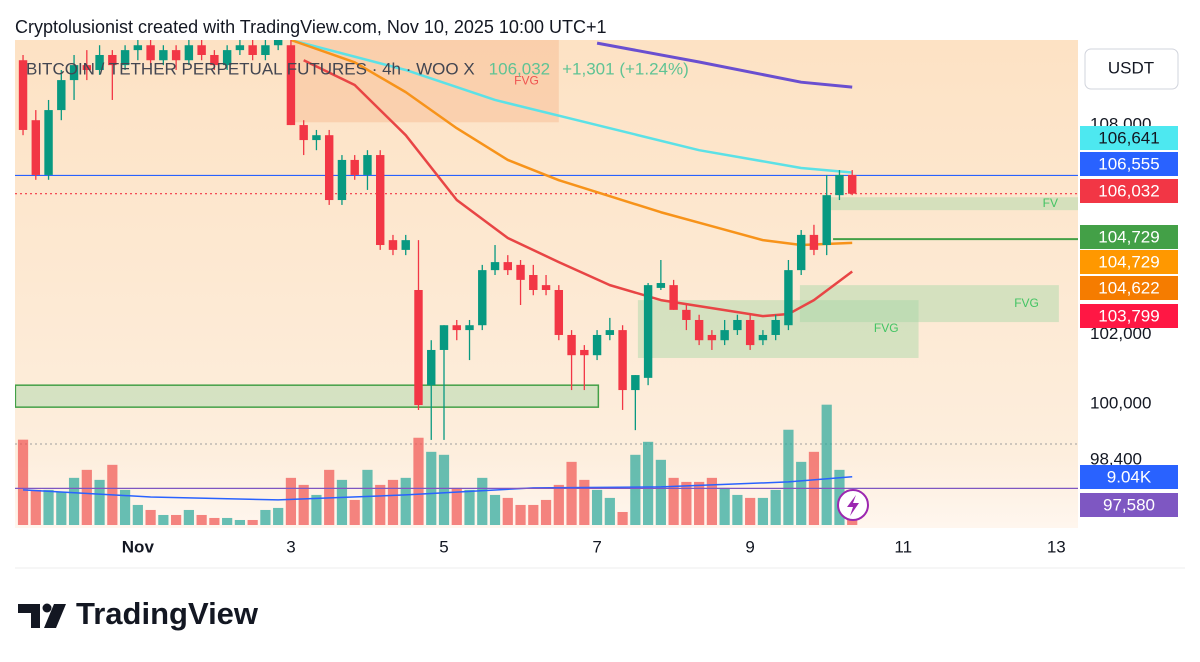  I want to click on price-label: 106,555, so click(1128, 163).